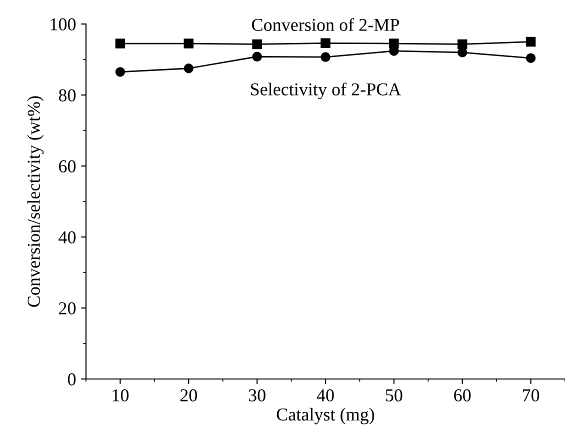 This screenshot has height=436, width=565. I want to click on x-tick-label: 70, so click(531, 395).